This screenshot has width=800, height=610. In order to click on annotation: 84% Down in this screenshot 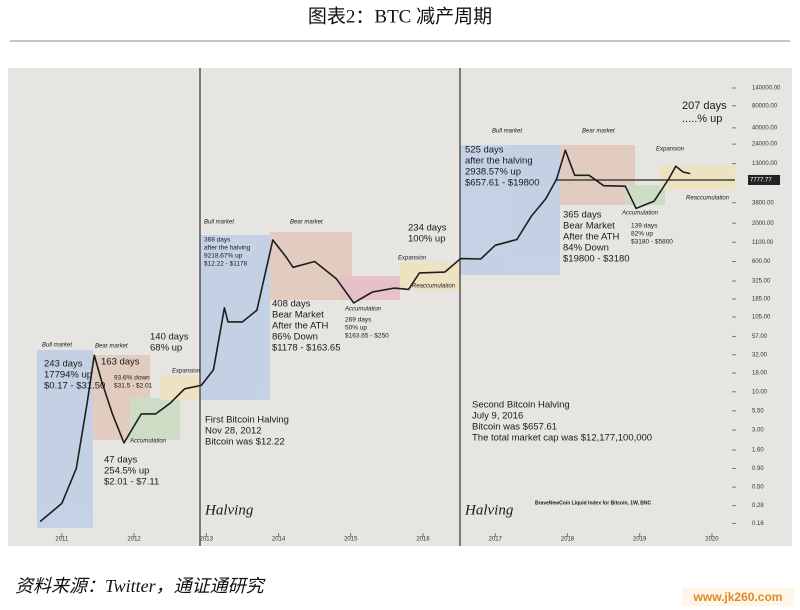, I will do `click(586, 248)`.